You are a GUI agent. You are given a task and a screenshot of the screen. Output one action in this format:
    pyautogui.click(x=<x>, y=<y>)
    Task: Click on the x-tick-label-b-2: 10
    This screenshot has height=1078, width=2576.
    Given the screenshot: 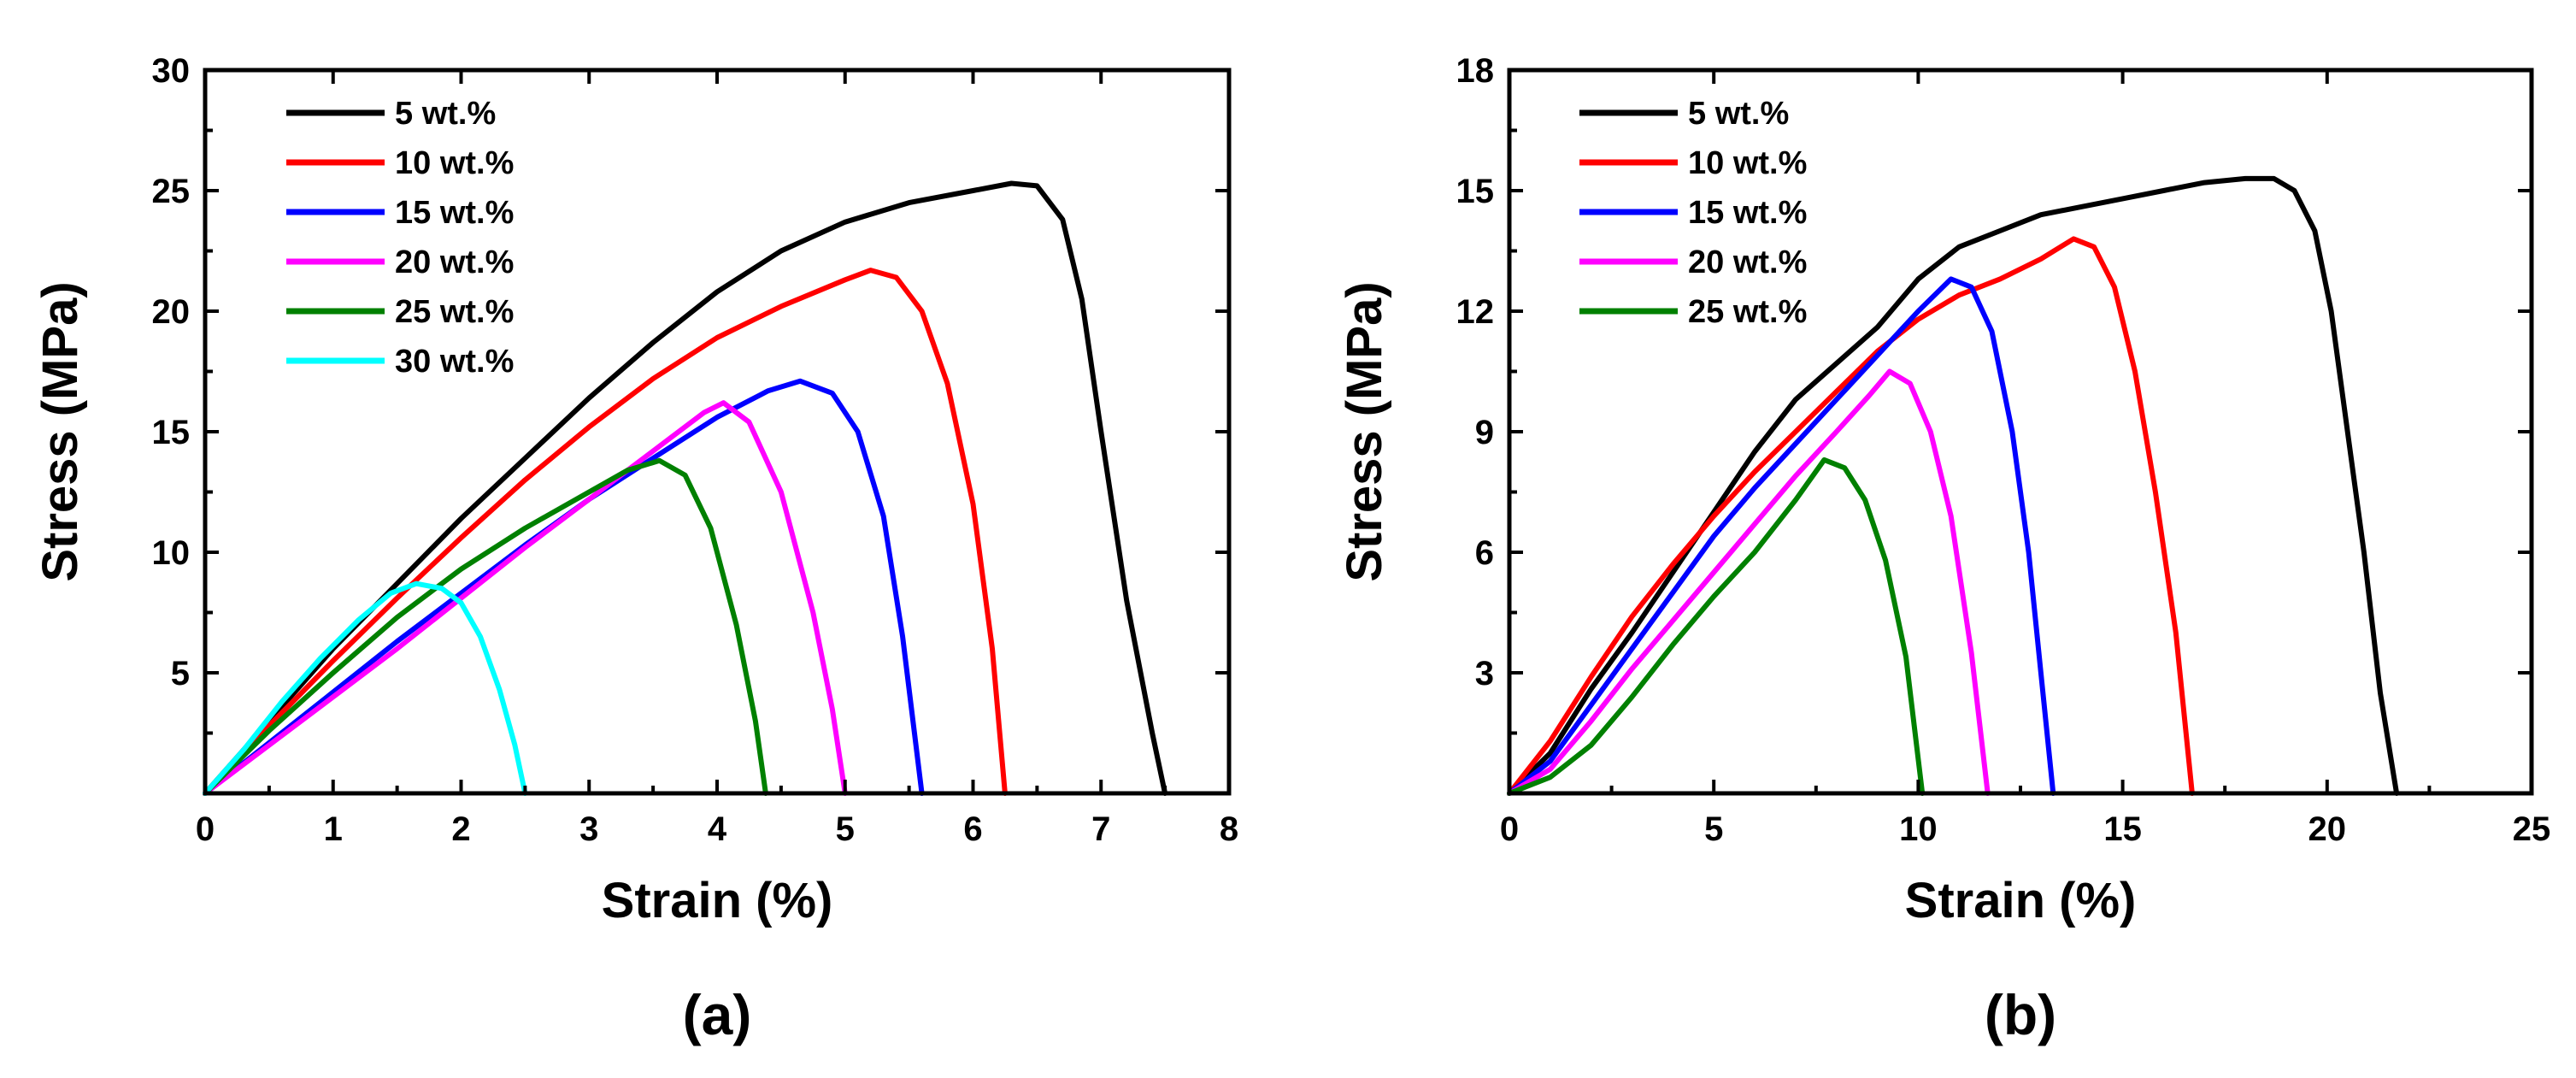 What is the action you would take?
    pyautogui.click(x=1918, y=829)
    